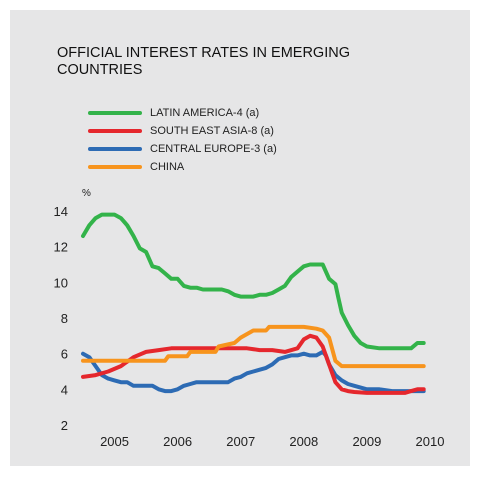  I want to click on series-line-central-europe, so click(253, 371).